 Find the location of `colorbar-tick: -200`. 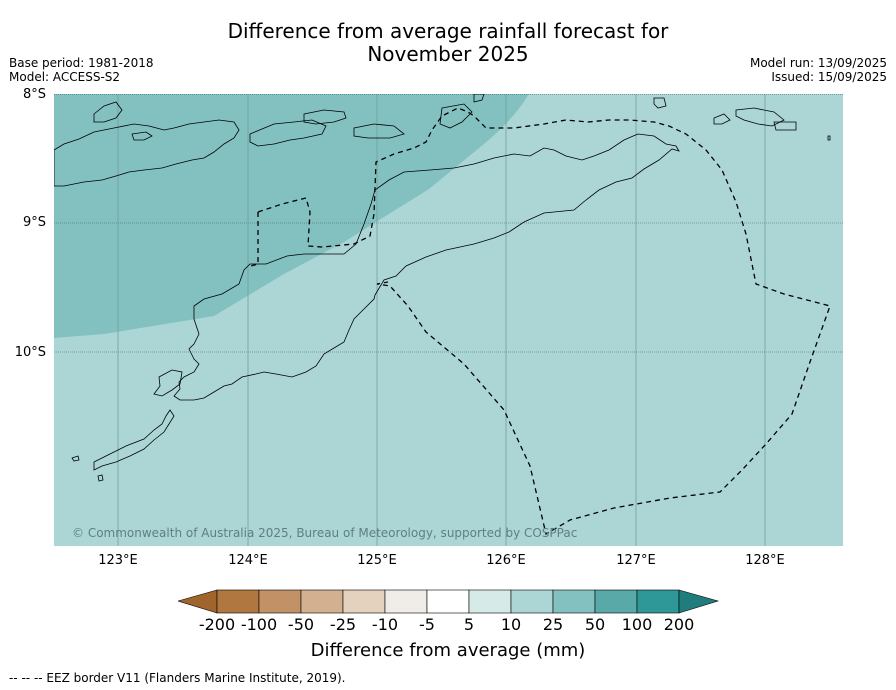

colorbar-tick: -200 is located at coordinates (217, 624).